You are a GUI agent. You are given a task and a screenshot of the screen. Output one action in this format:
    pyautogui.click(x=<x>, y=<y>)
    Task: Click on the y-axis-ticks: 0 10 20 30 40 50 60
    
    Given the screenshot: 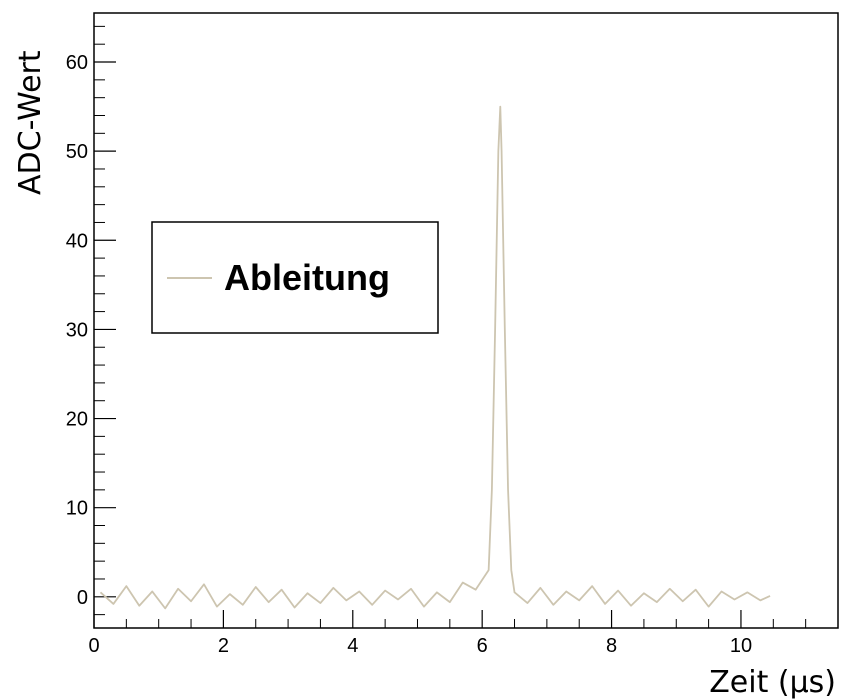 What is the action you would take?
    pyautogui.click(x=91, y=330)
    